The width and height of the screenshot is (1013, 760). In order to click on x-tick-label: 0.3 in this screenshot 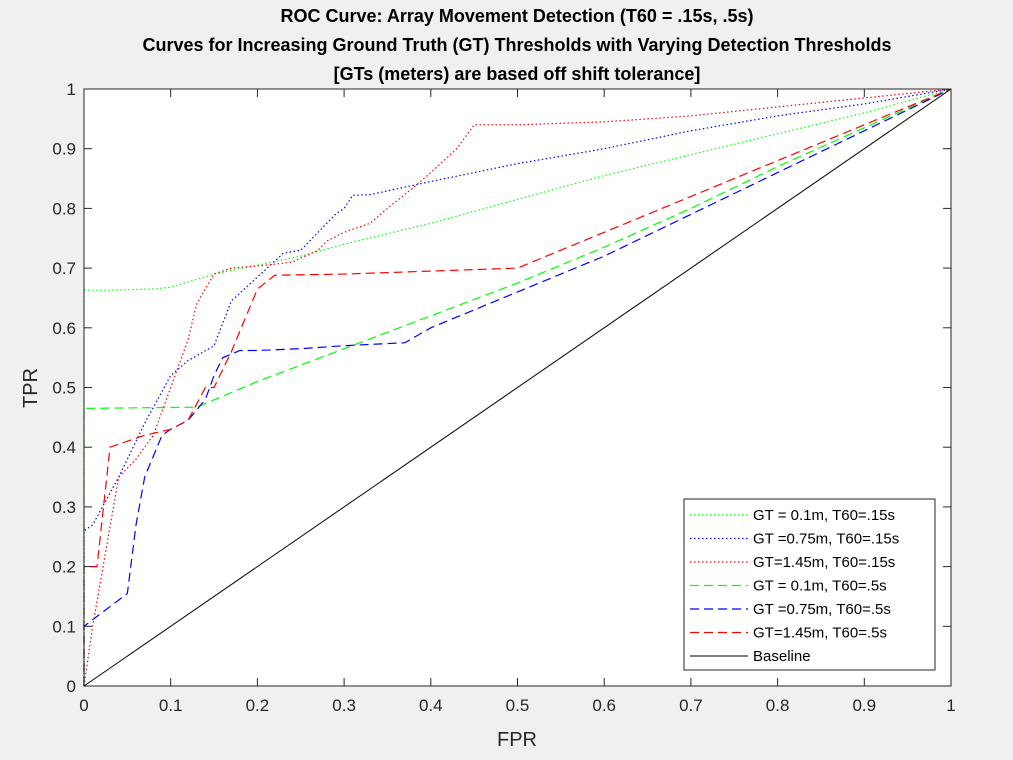, I will do `click(344, 705)`.